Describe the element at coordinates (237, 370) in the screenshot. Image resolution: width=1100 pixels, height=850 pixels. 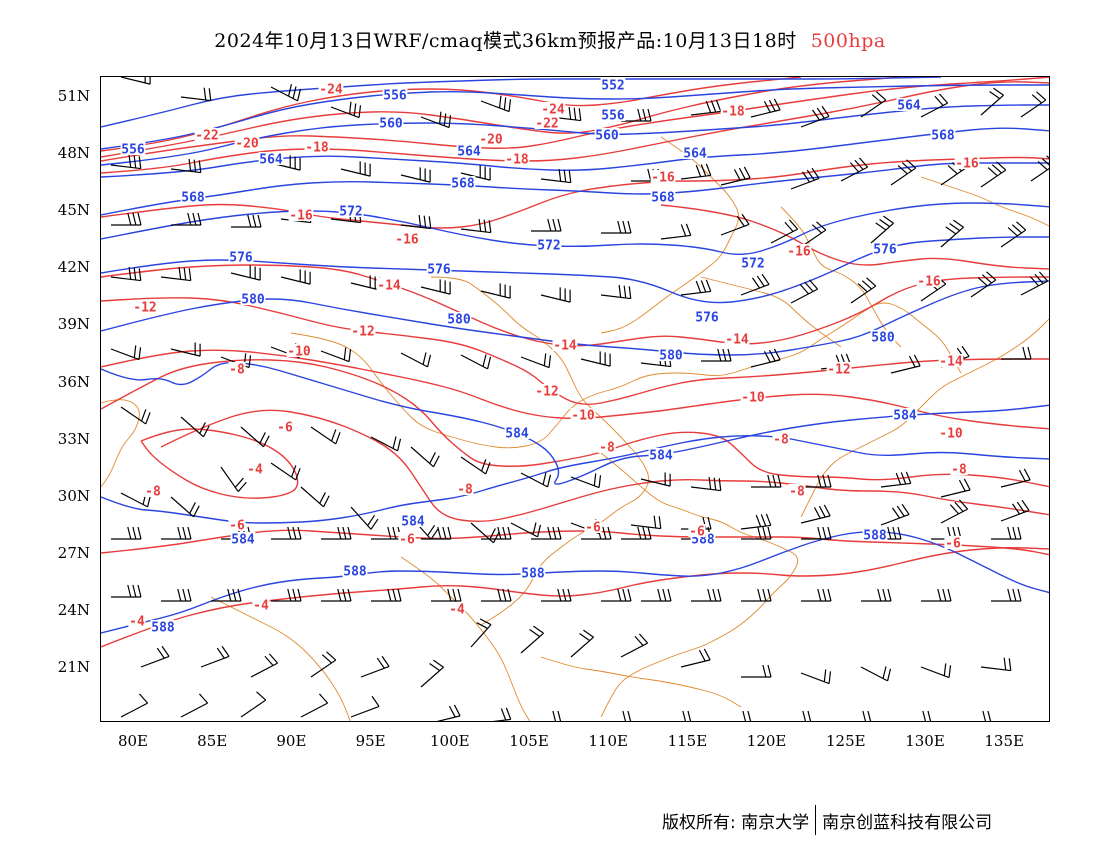
I see `contour-label: -8` at that location.